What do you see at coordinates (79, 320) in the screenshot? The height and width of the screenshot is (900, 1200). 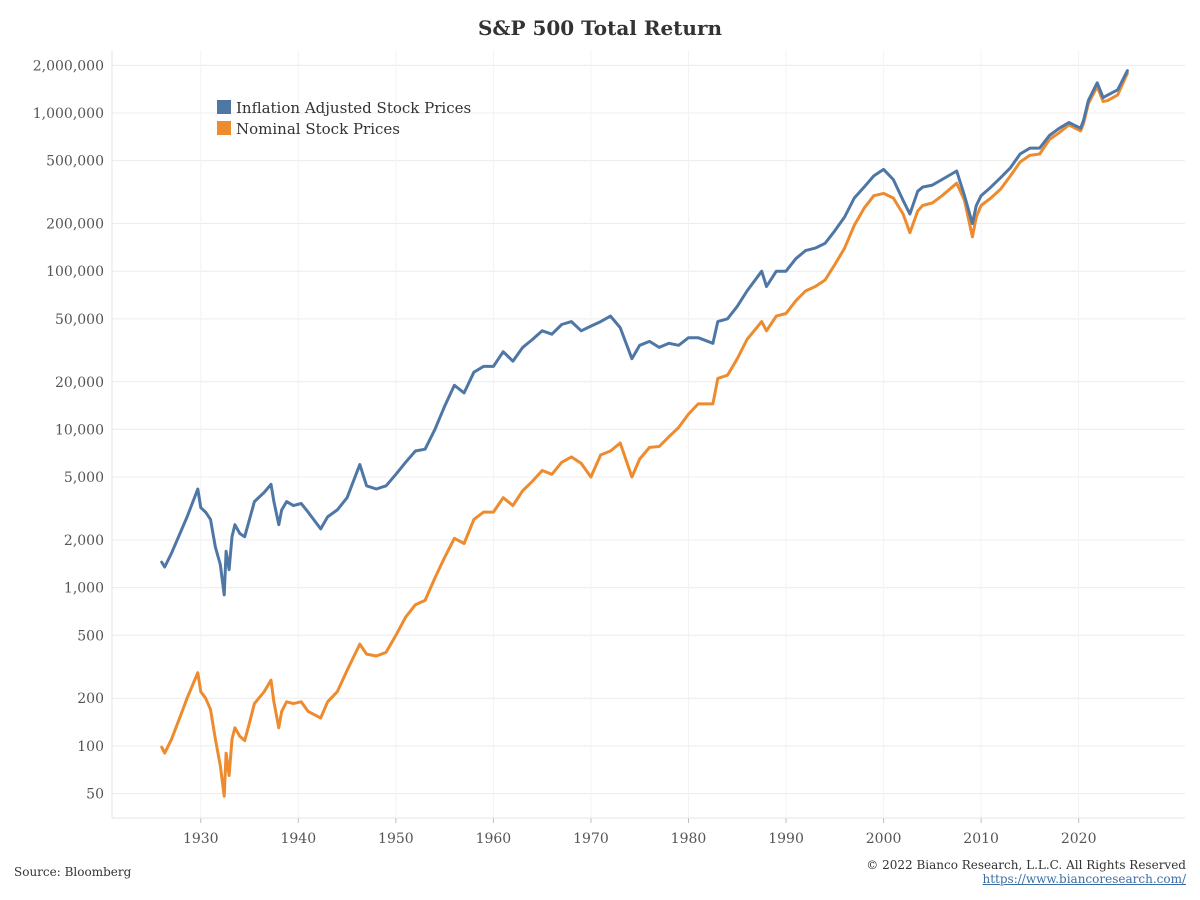 I see `y-tick-label: 50,000` at bounding box center [79, 320].